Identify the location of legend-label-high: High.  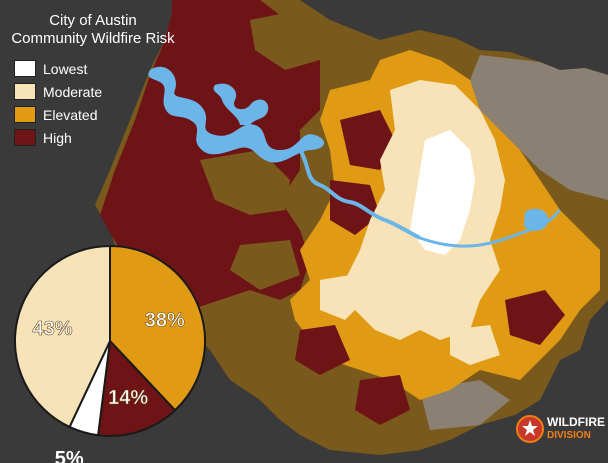
(57, 137).